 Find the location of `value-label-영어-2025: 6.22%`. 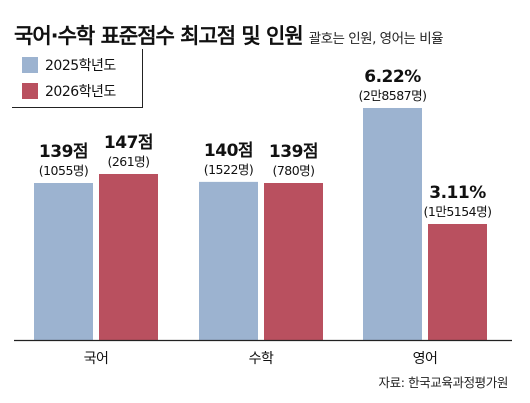

value-label-영어-2025: 6.22% is located at coordinates (392, 77).